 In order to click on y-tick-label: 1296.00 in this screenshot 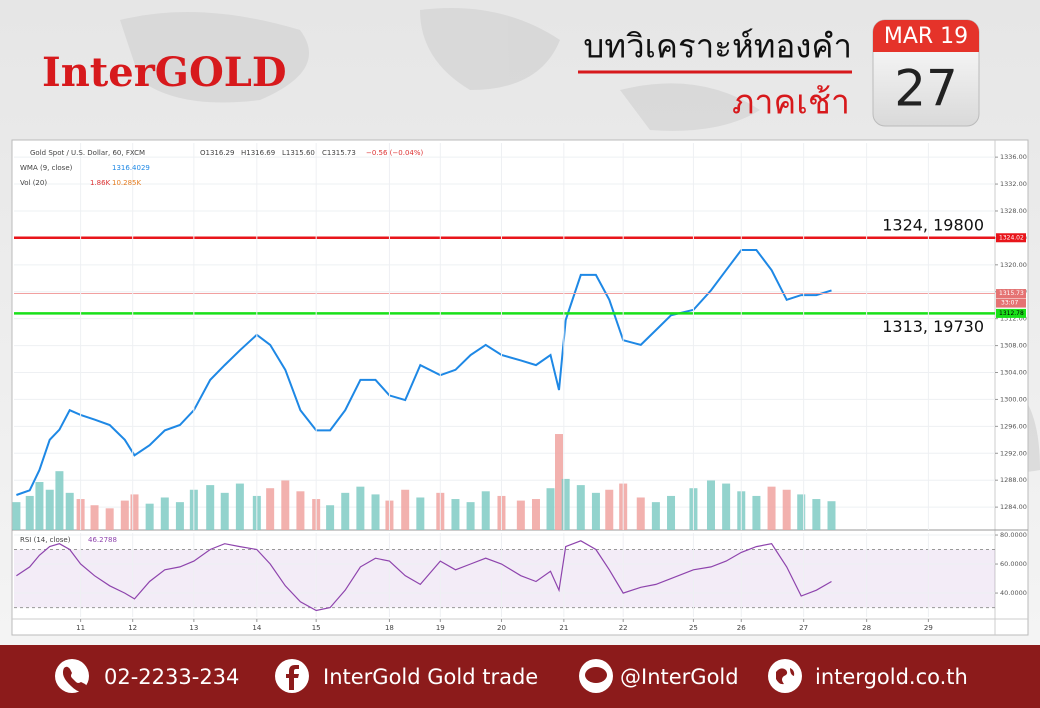, I will do `click(1013, 426)`.